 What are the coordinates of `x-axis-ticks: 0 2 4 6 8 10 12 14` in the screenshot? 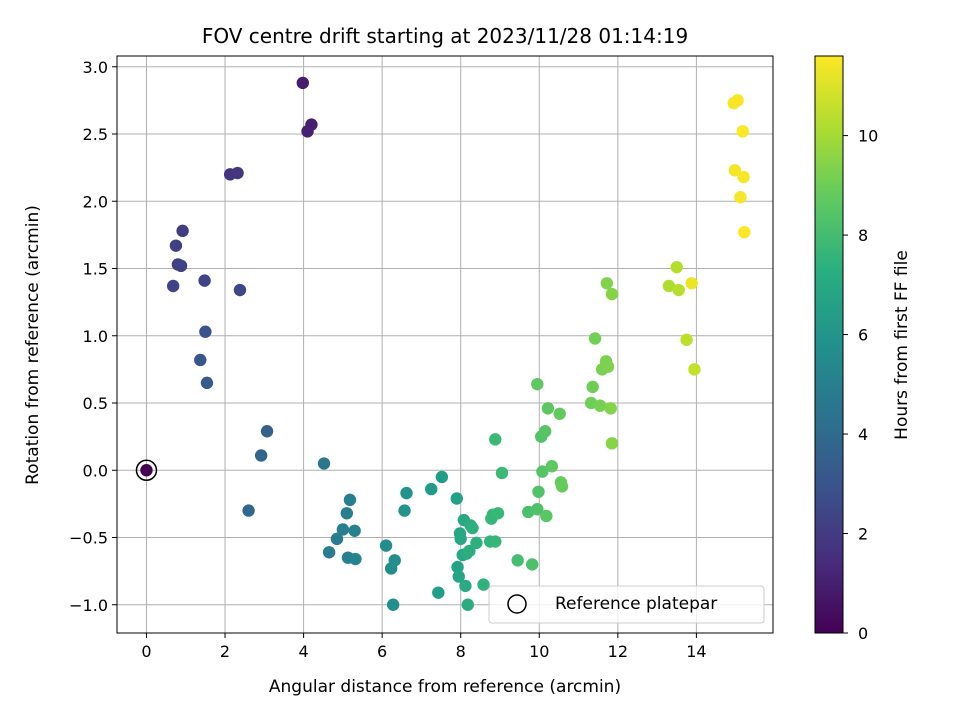 It's located at (424, 647).